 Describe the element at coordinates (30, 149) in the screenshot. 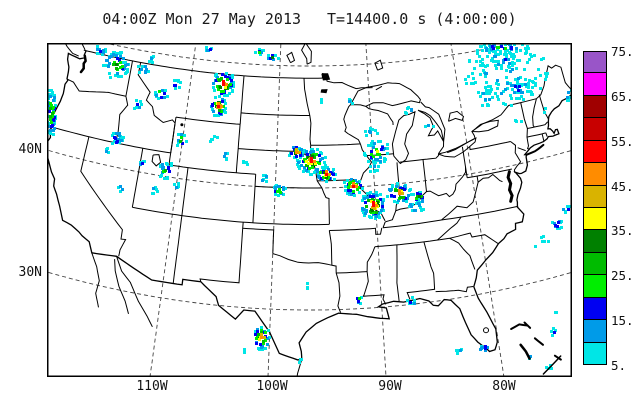

I see `lat-tick-label: 40N` at that location.